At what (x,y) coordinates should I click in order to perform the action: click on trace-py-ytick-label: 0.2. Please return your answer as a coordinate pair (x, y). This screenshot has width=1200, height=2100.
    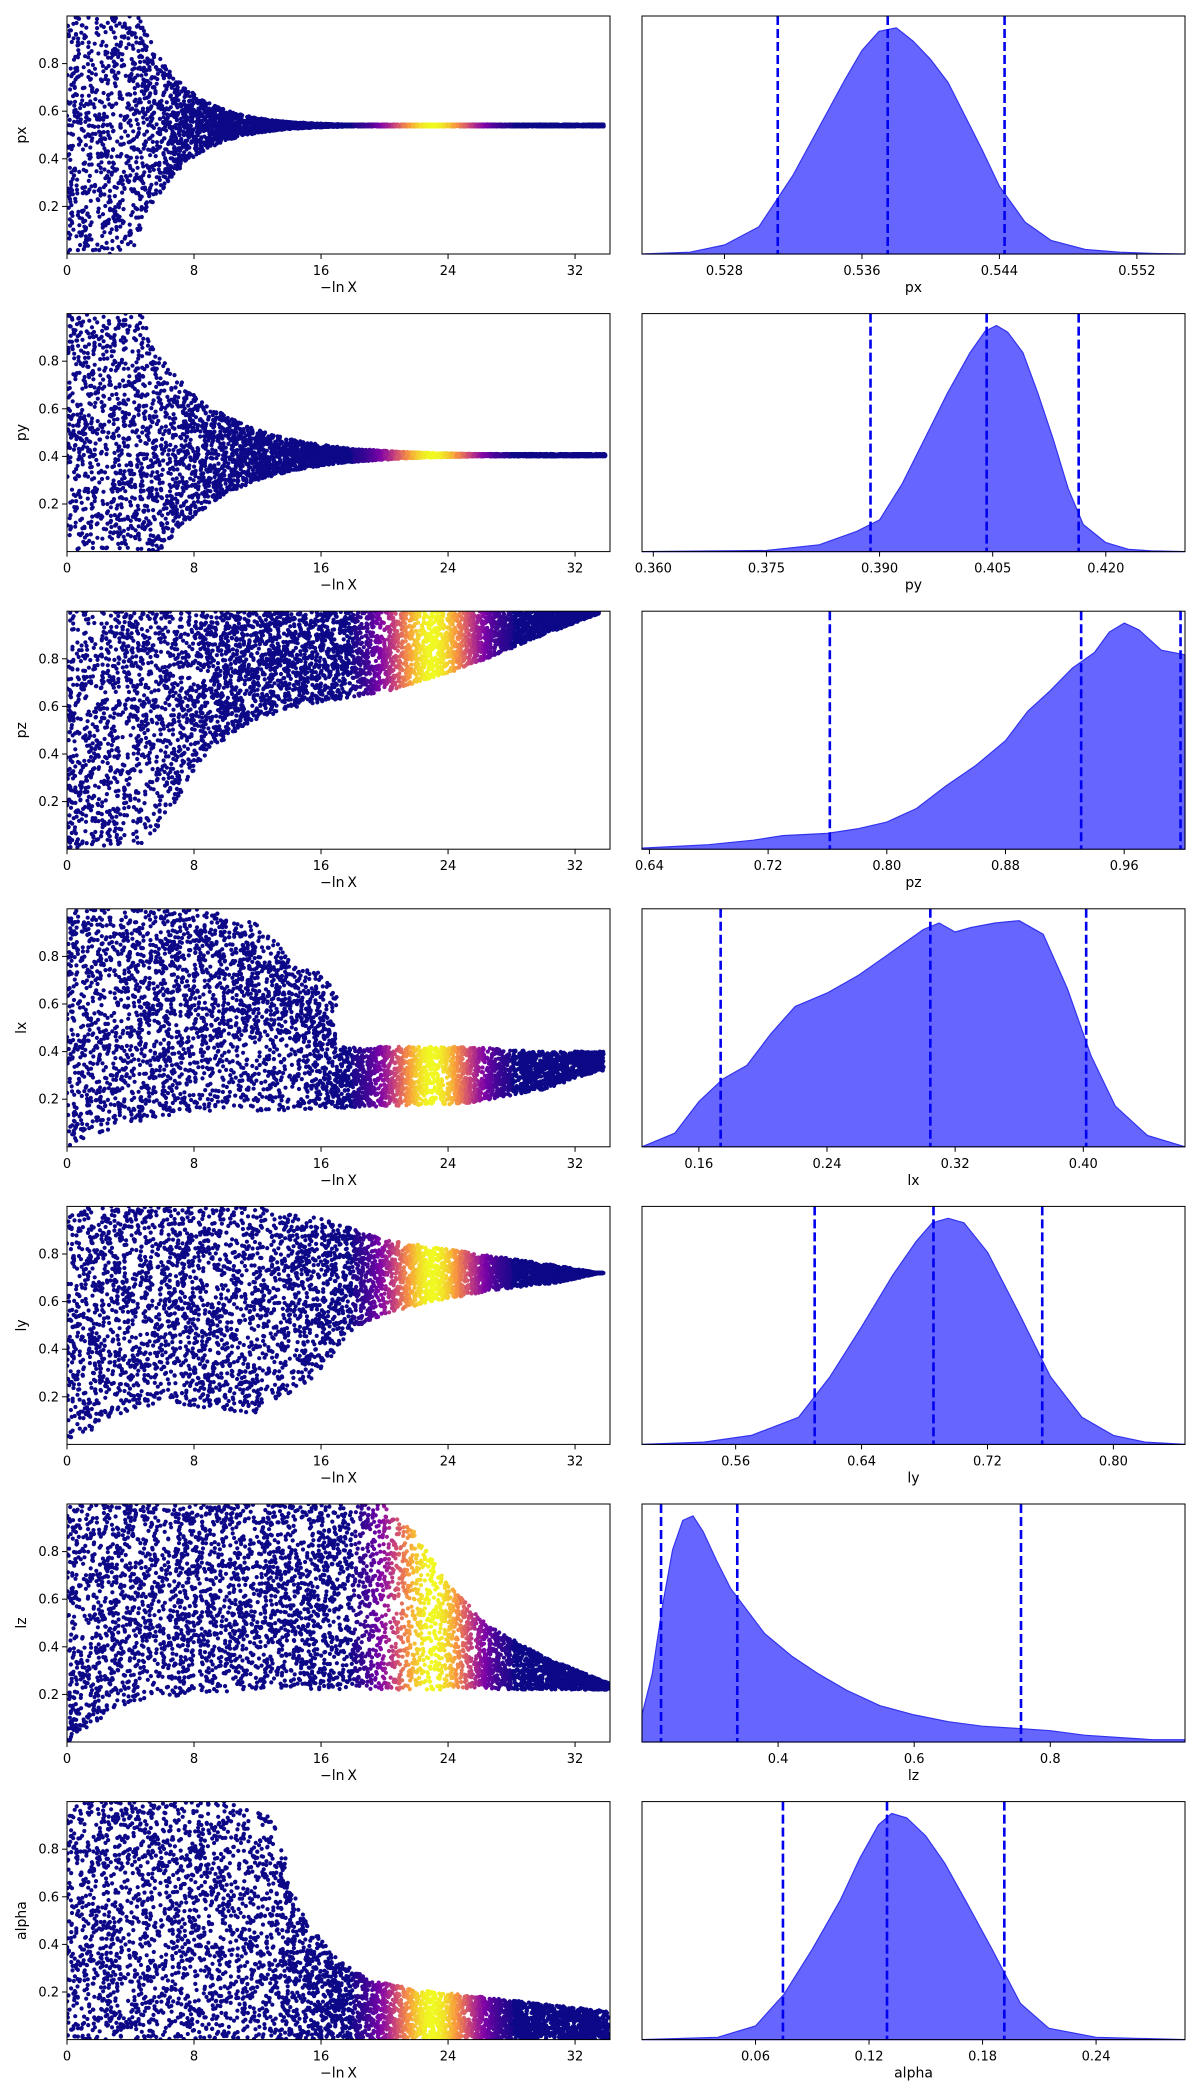
    Looking at the image, I should click on (48, 505).